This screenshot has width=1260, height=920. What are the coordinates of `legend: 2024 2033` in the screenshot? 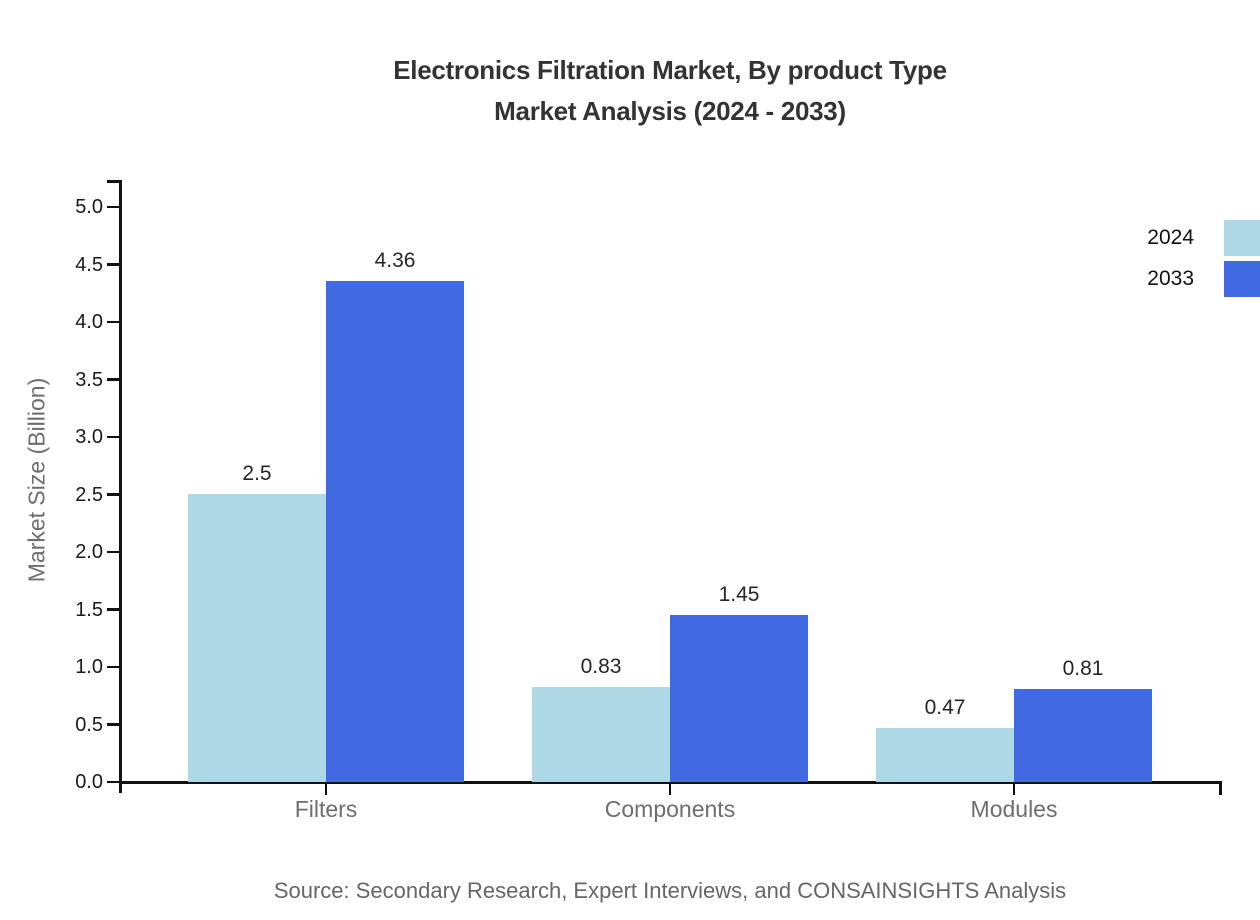 It's located at (1203, 260).